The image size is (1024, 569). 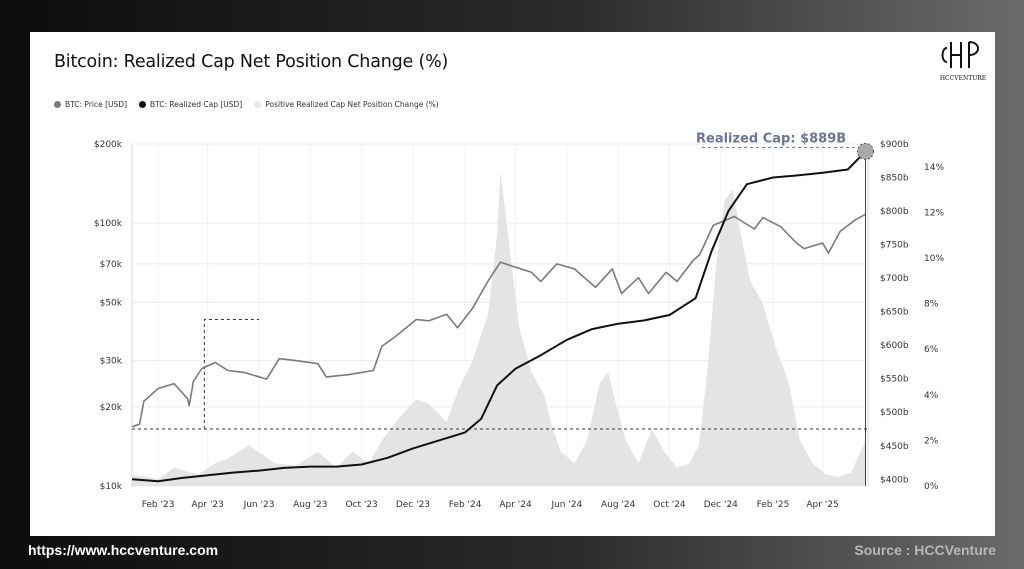 What do you see at coordinates (721, 505) in the screenshot?
I see `x-tick-label: Dec '24` at bounding box center [721, 505].